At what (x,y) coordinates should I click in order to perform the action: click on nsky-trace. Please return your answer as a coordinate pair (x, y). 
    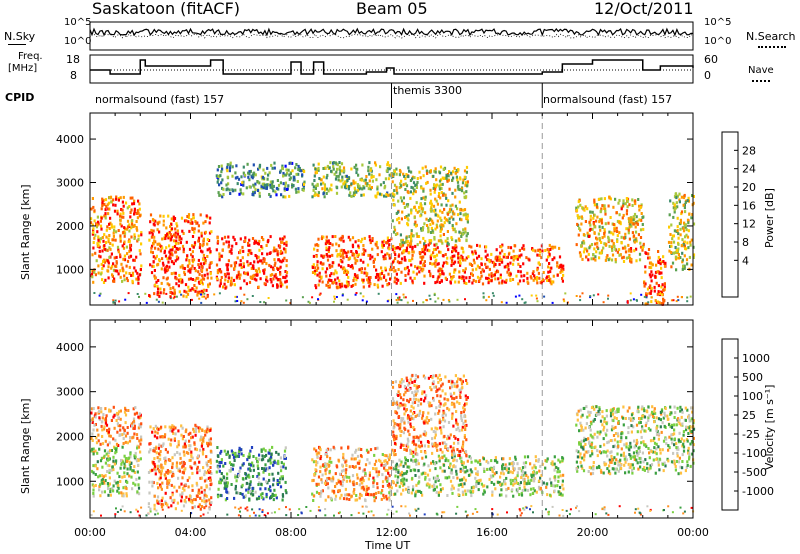
    Looking at the image, I should click on (391, 32).